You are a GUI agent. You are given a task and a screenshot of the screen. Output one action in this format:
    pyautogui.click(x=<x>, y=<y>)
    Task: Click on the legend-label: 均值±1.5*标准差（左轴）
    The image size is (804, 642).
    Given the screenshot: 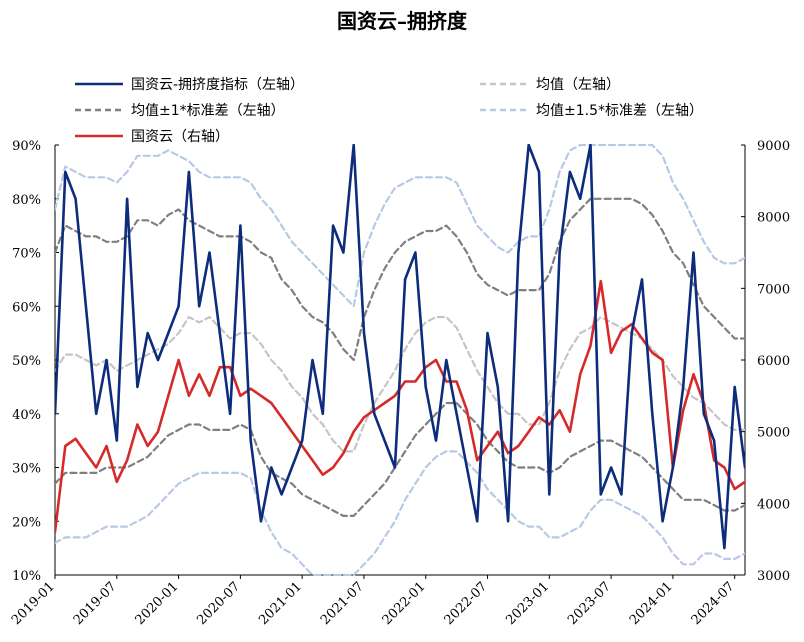 What is the action you would take?
    pyautogui.click(x=619, y=111)
    